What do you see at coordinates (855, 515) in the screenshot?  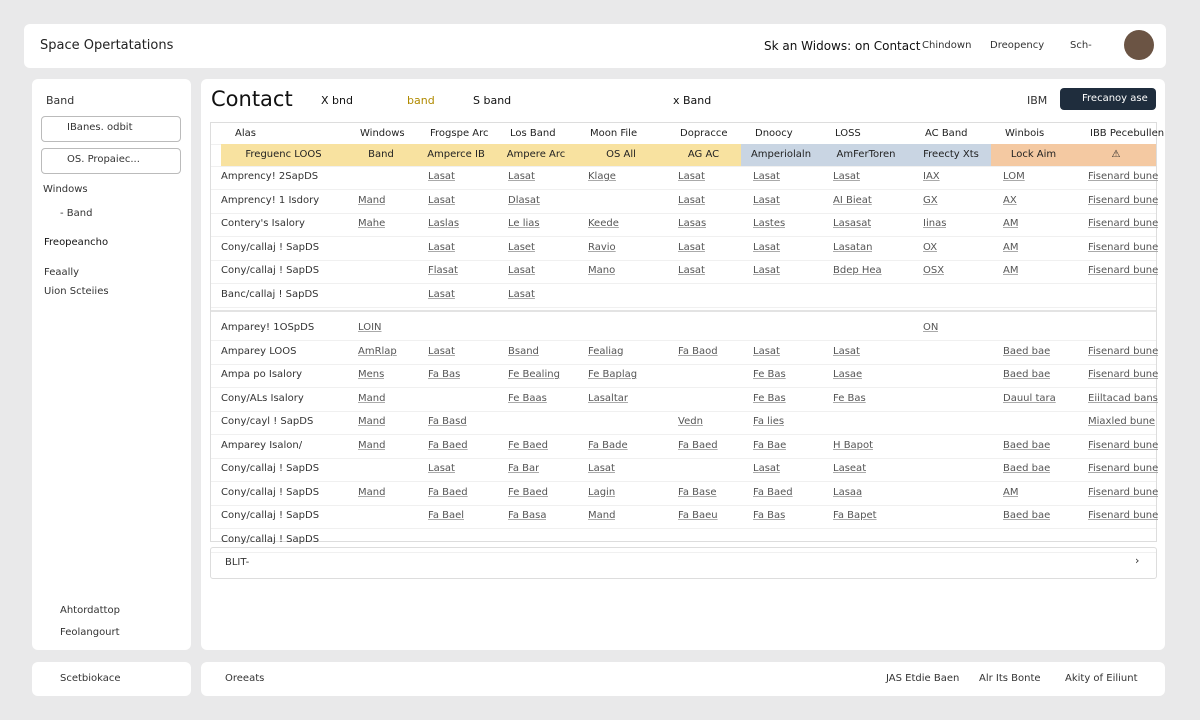 I see `table-cell: Fa Bapet` at bounding box center [855, 515].